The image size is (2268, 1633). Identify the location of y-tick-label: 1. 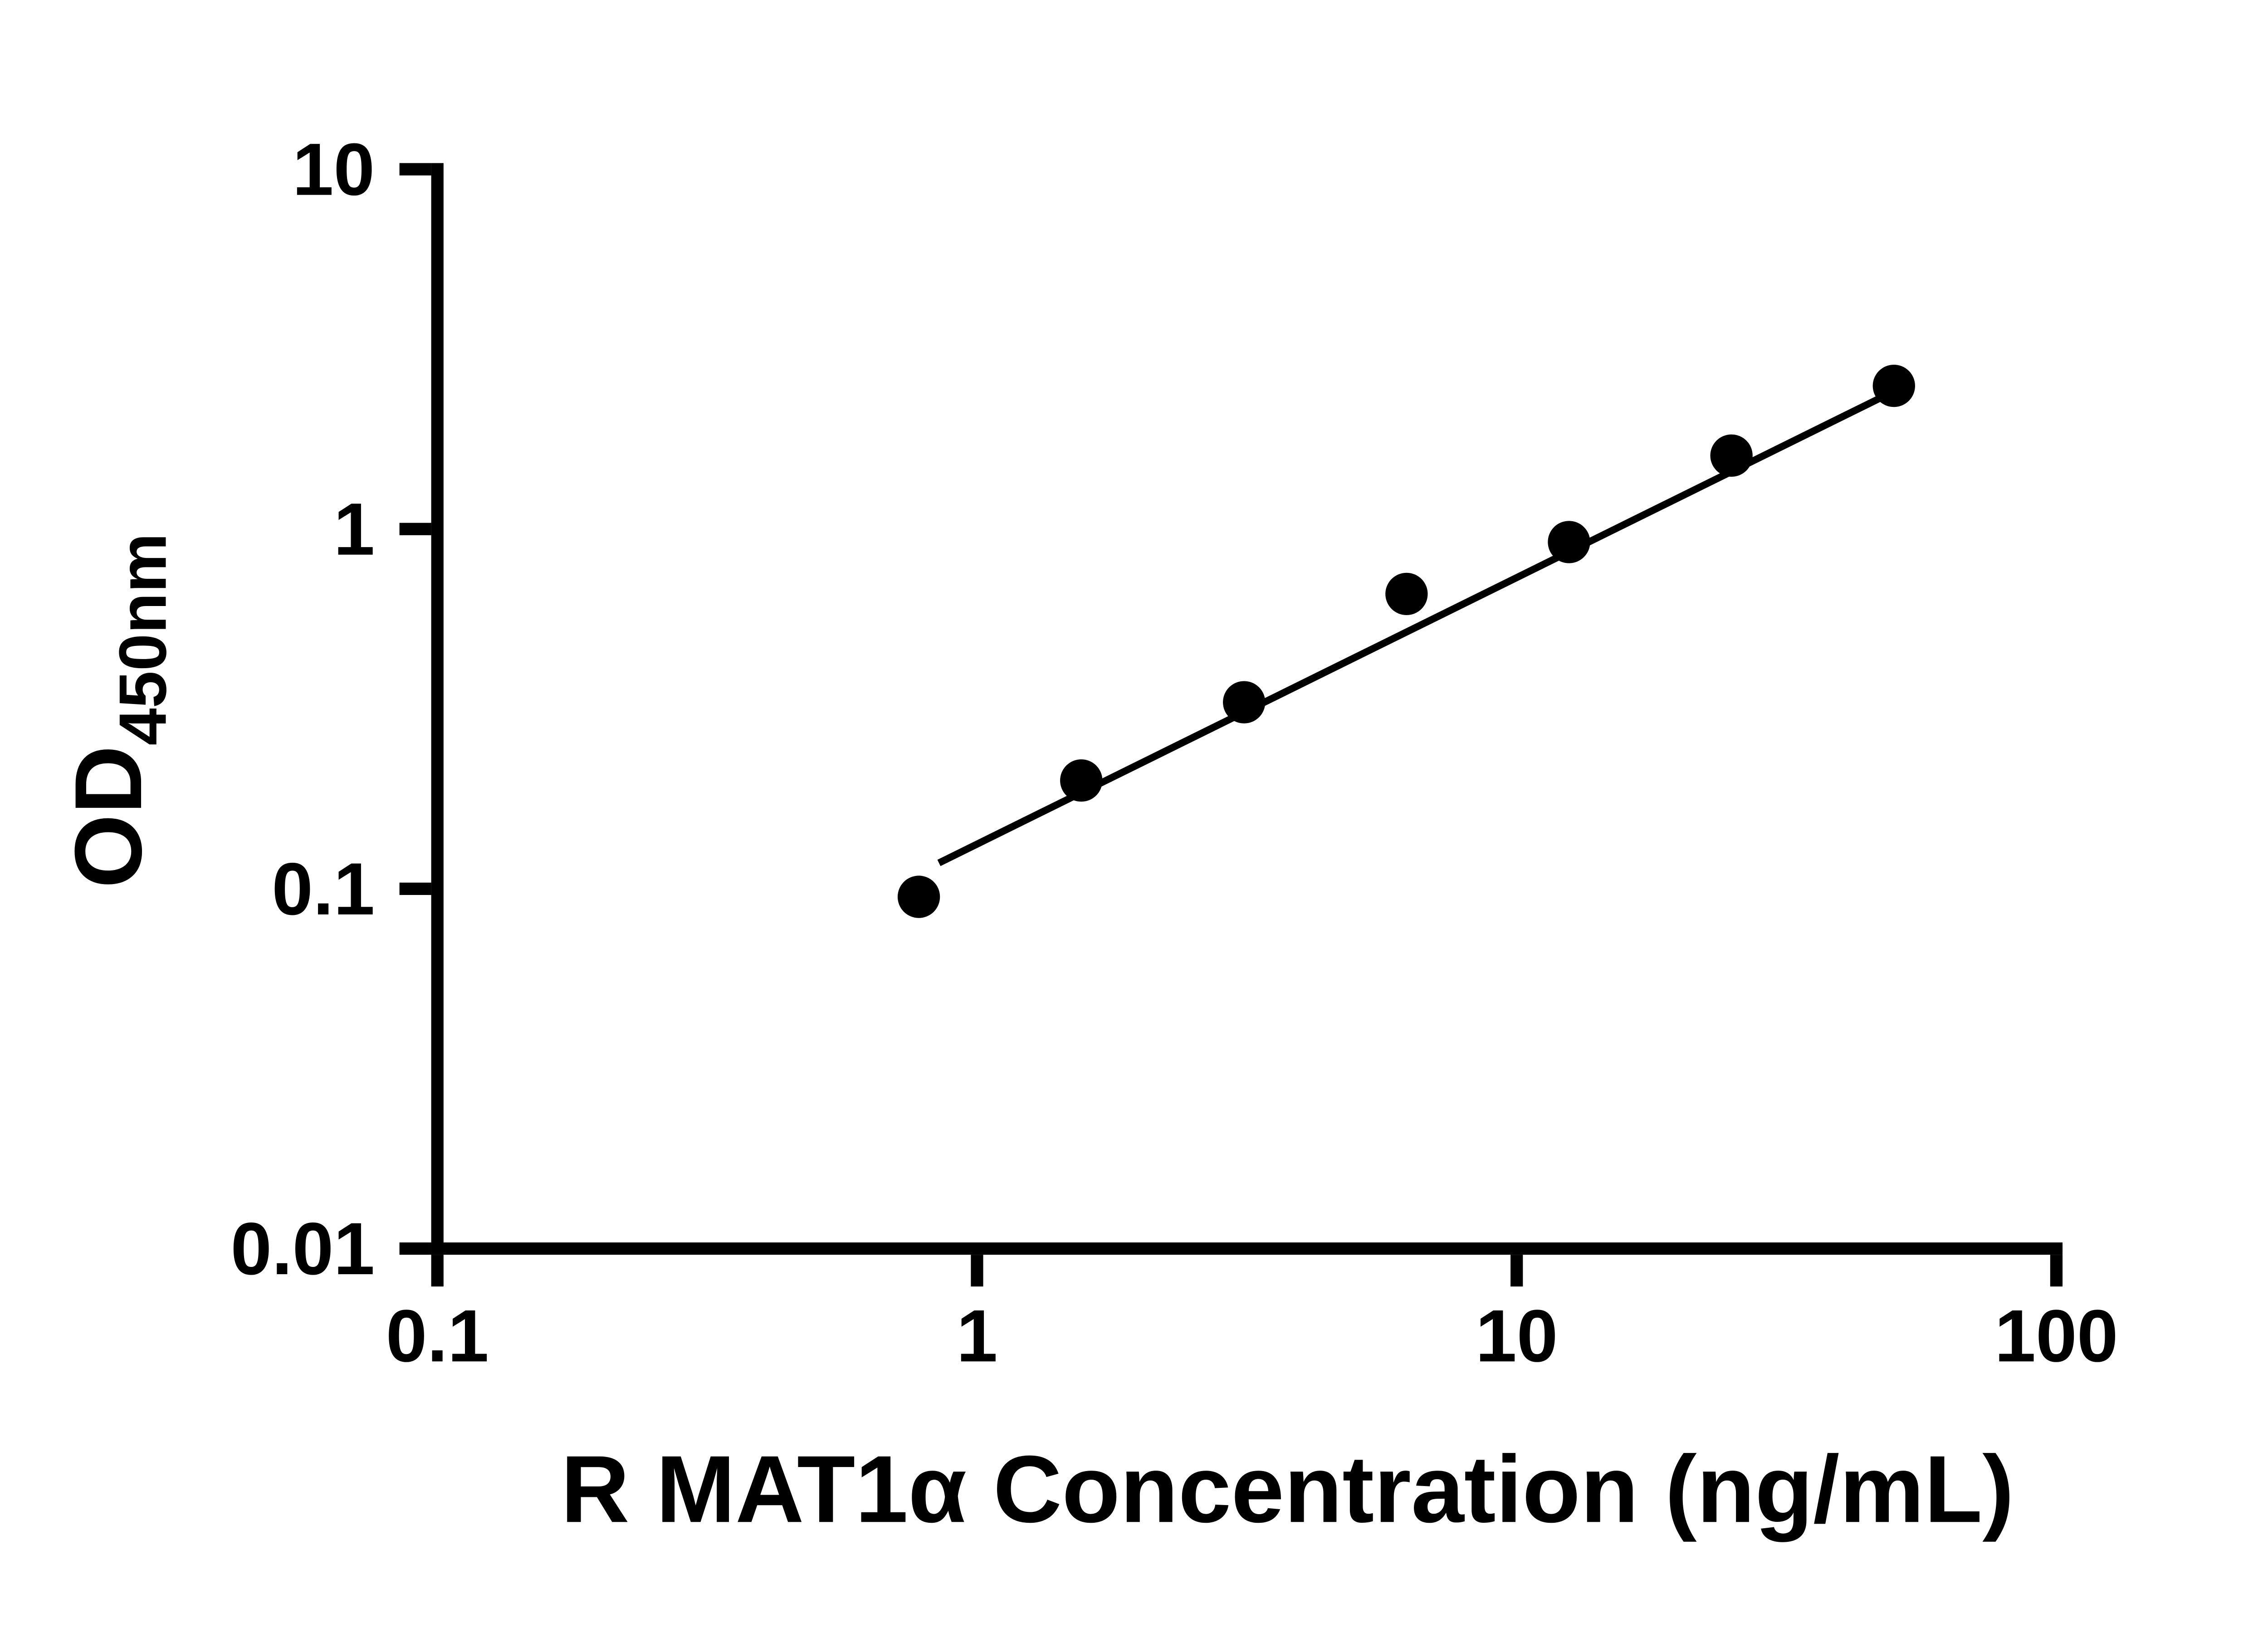
(354, 529).